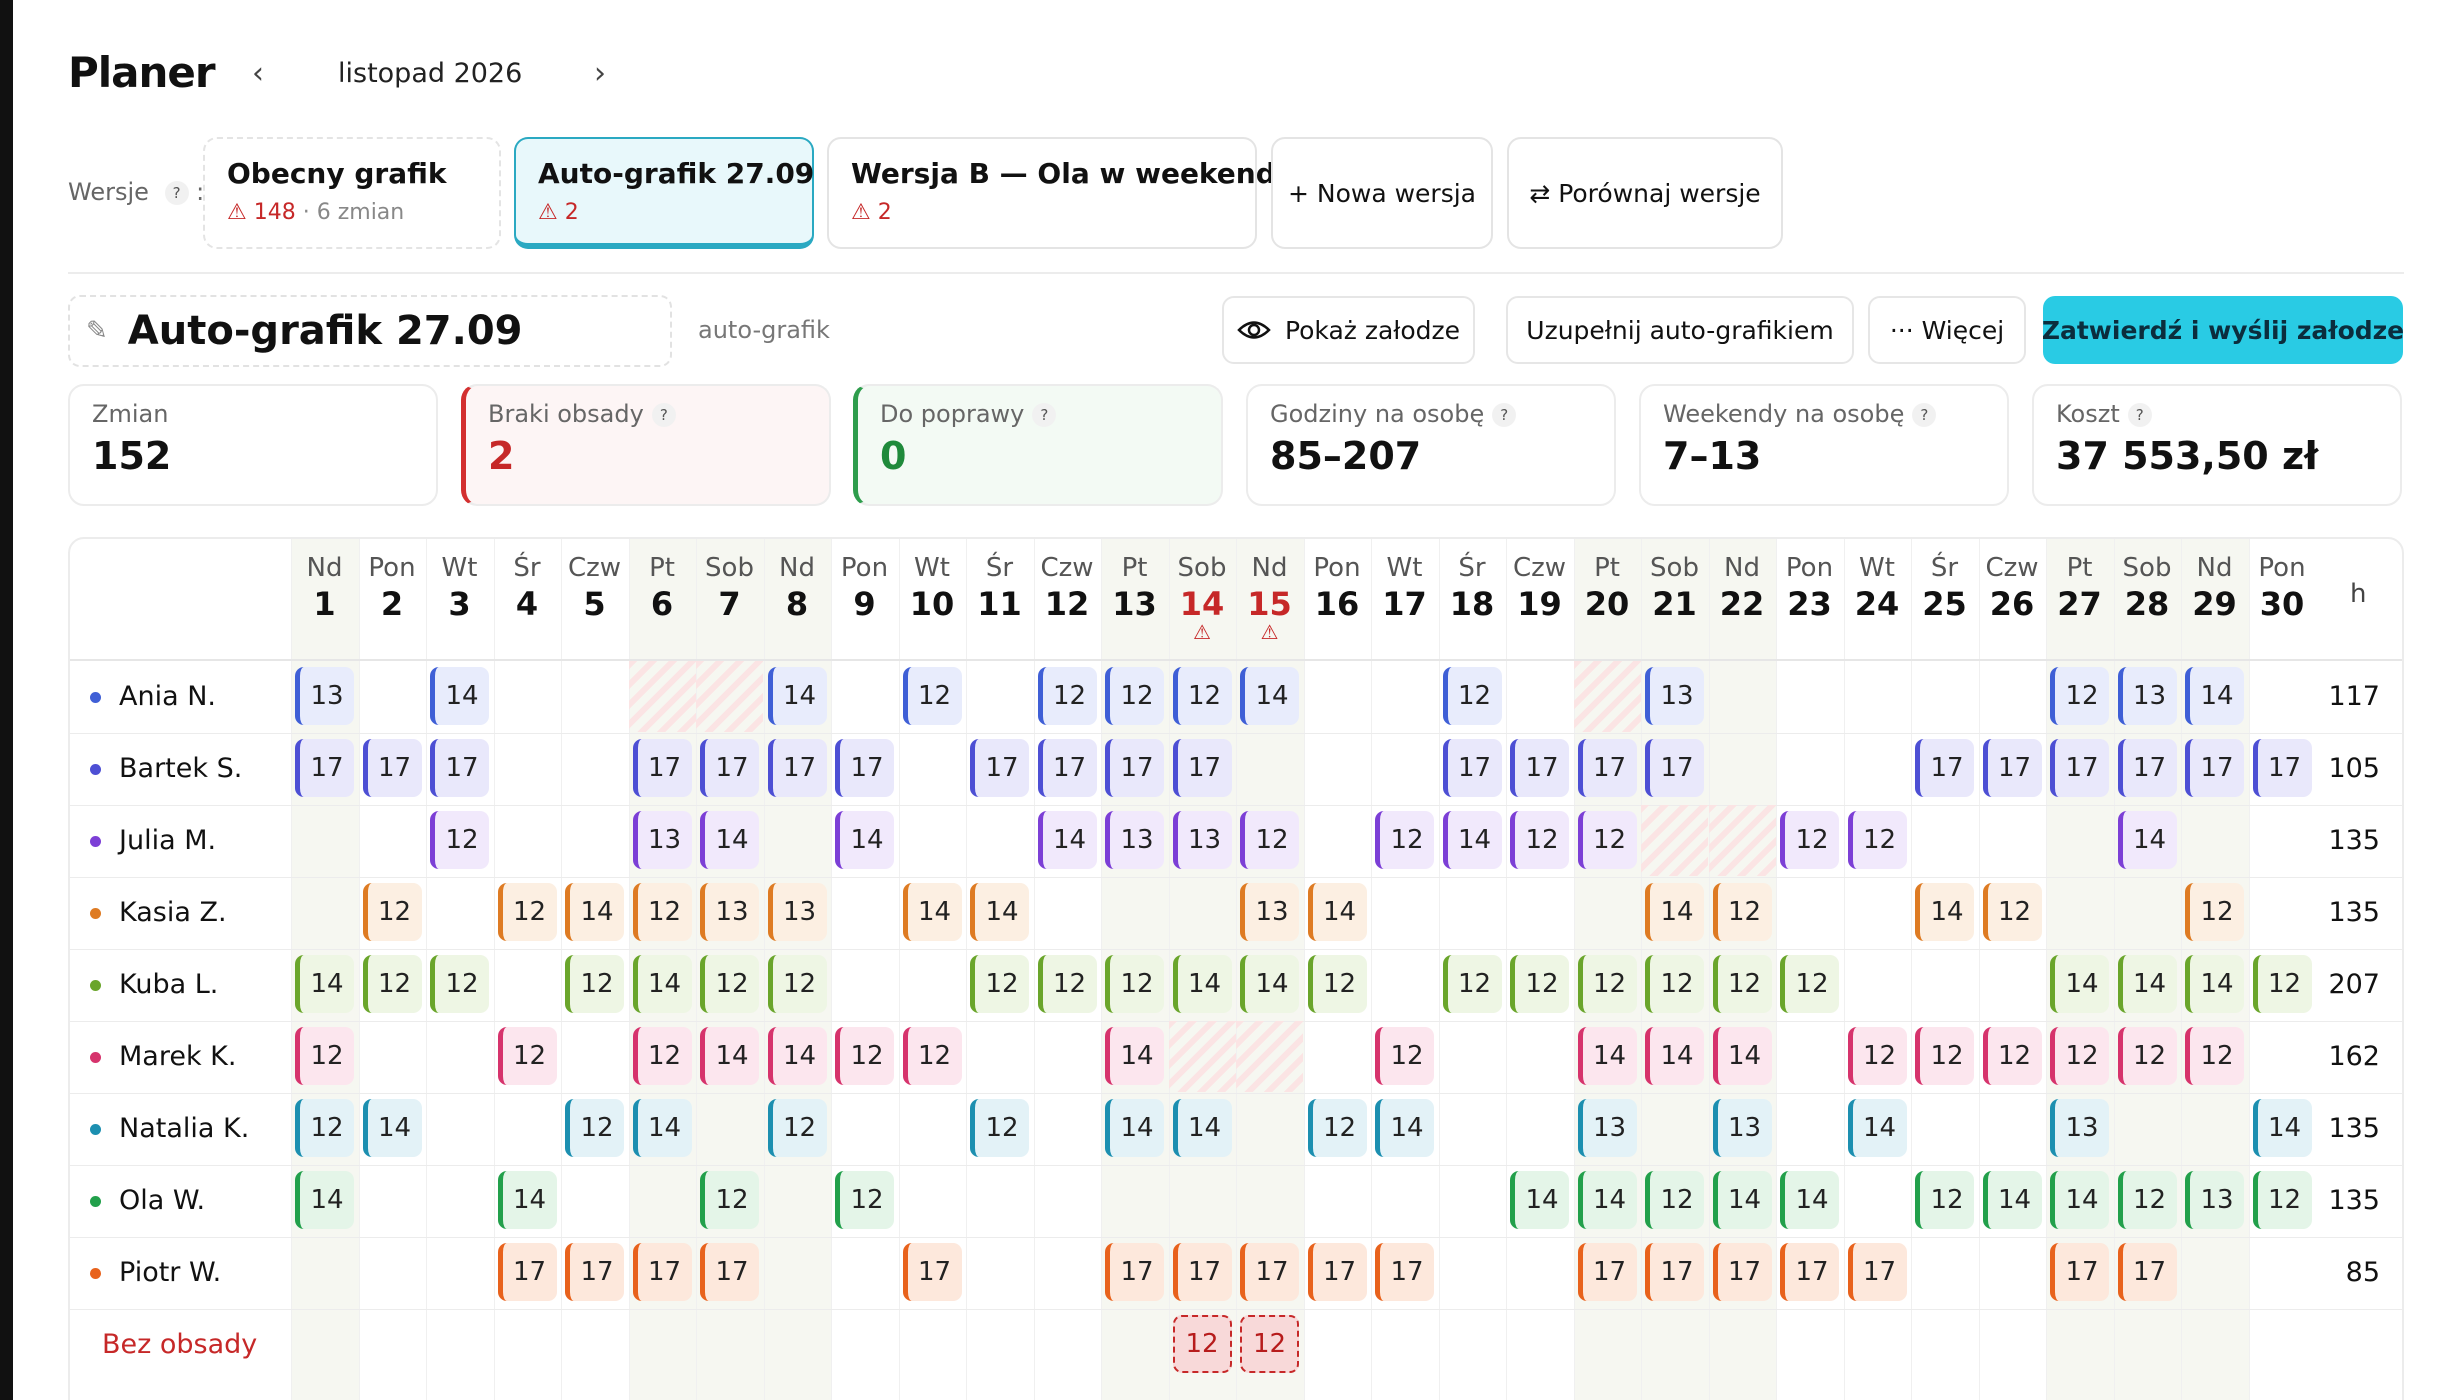 The height and width of the screenshot is (1400, 2460). What do you see at coordinates (664, 193) in the screenshot?
I see `version-card-auto: Auto-grafik 27.09 ⚠ 2` at bounding box center [664, 193].